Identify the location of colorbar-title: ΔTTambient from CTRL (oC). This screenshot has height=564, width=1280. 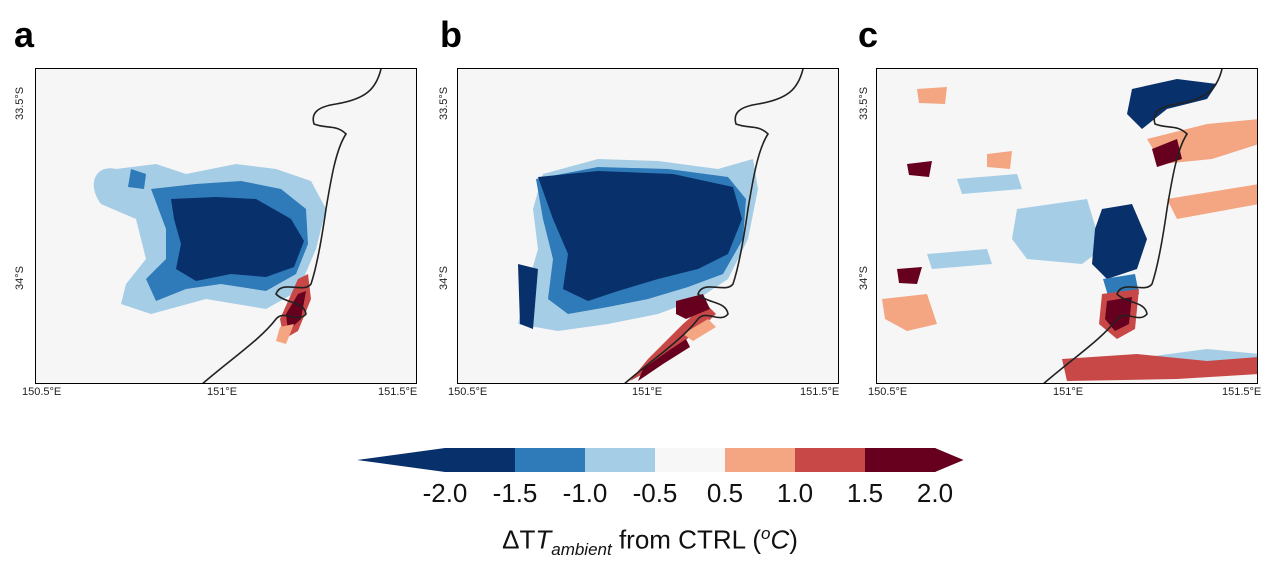
(650, 542).